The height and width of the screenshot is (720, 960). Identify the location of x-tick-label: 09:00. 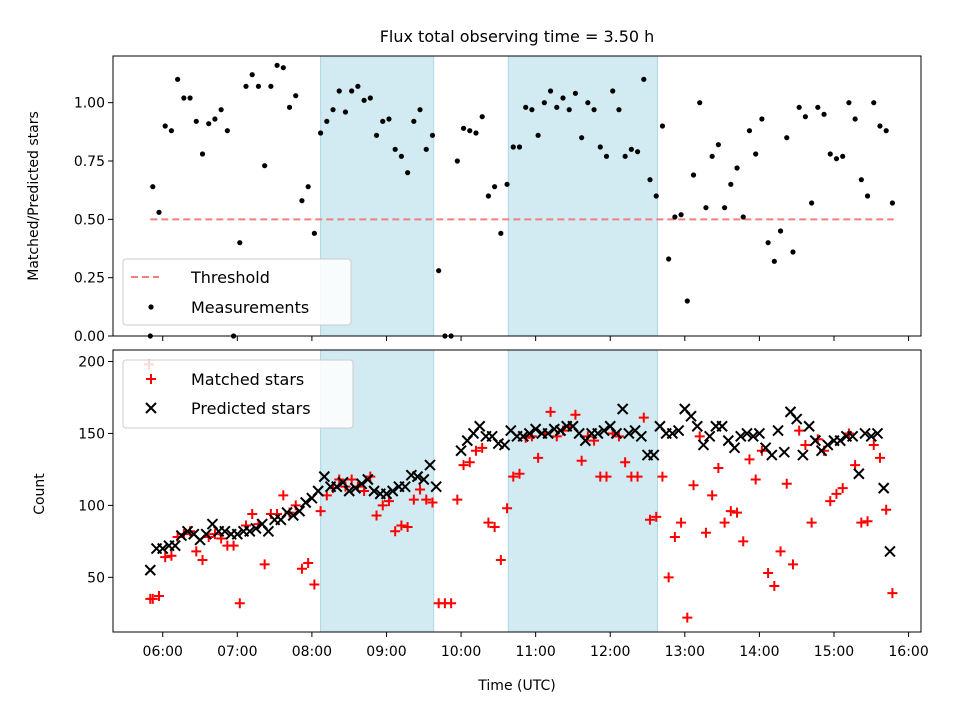
(386, 652).